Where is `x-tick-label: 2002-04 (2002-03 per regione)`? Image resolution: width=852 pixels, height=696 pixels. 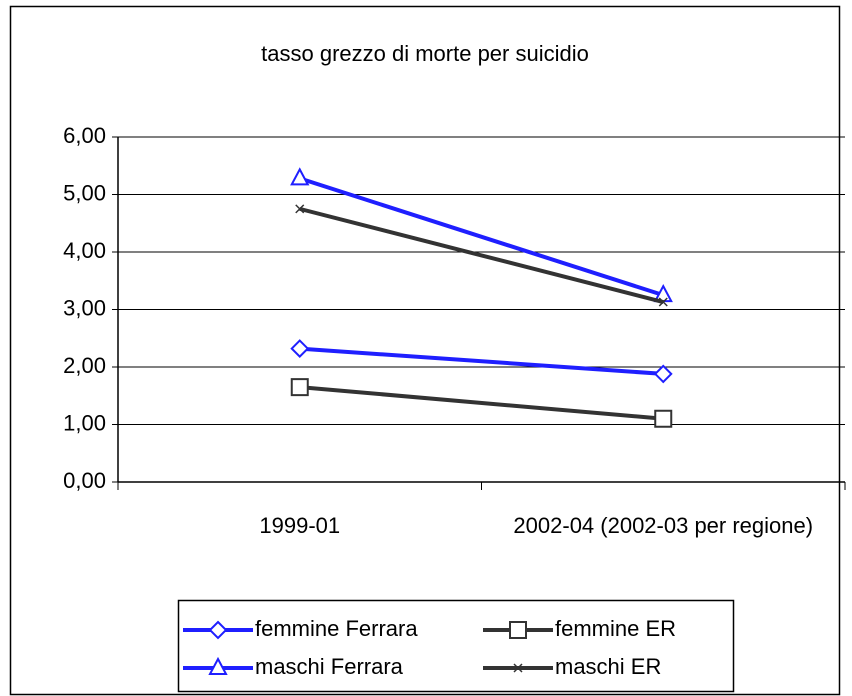 x-tick-label: 2002-04 (2002-03 per regione) is located at coordinates (663, 525).